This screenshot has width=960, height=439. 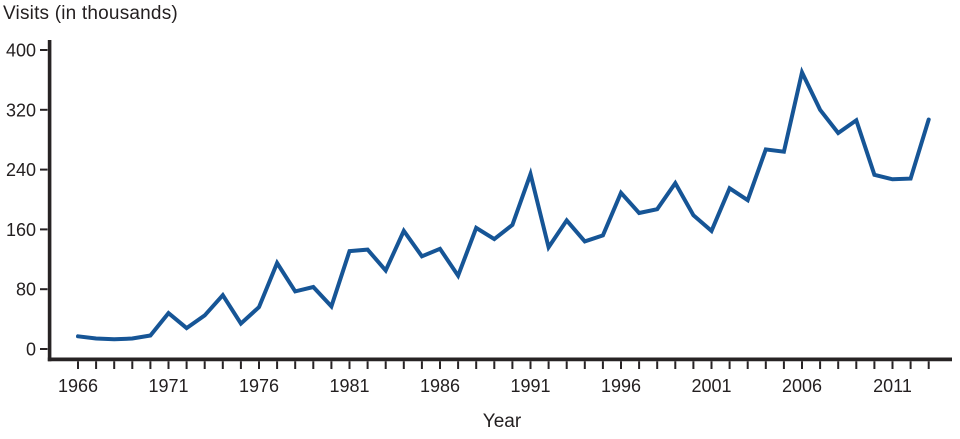 What do you see at coordinates (26, 290) in the screenshot?
I see `y-tick-label: 80` at bounding box center [26, 290].